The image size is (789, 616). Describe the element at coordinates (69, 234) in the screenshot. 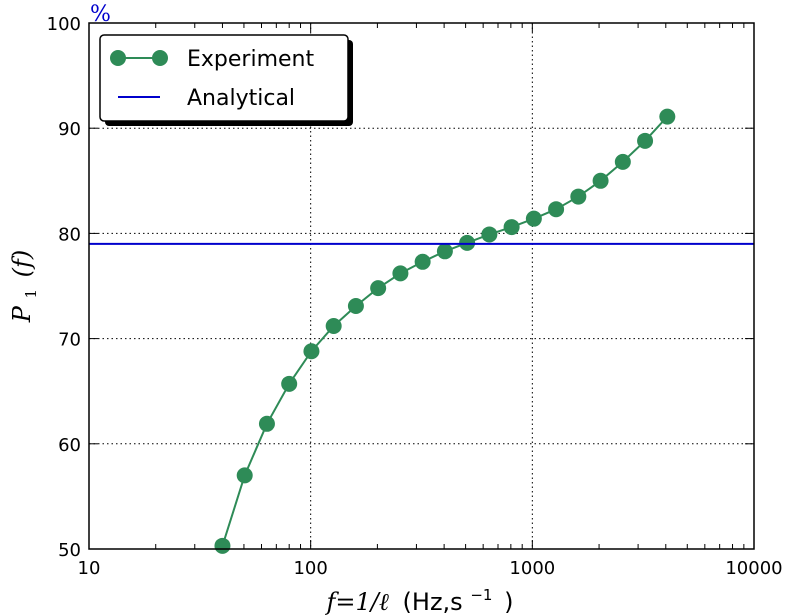

I see `y-tick-label: 80` at that location.